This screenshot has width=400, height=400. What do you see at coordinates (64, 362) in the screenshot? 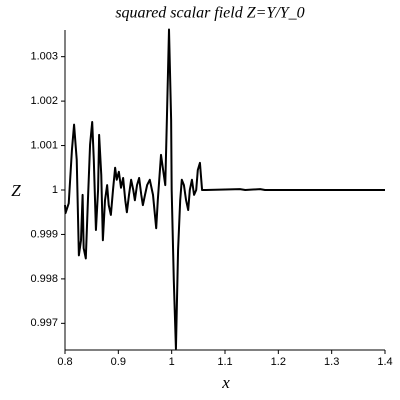
I see `x-tick-label: 0.8` at bounding box center [64, 362].